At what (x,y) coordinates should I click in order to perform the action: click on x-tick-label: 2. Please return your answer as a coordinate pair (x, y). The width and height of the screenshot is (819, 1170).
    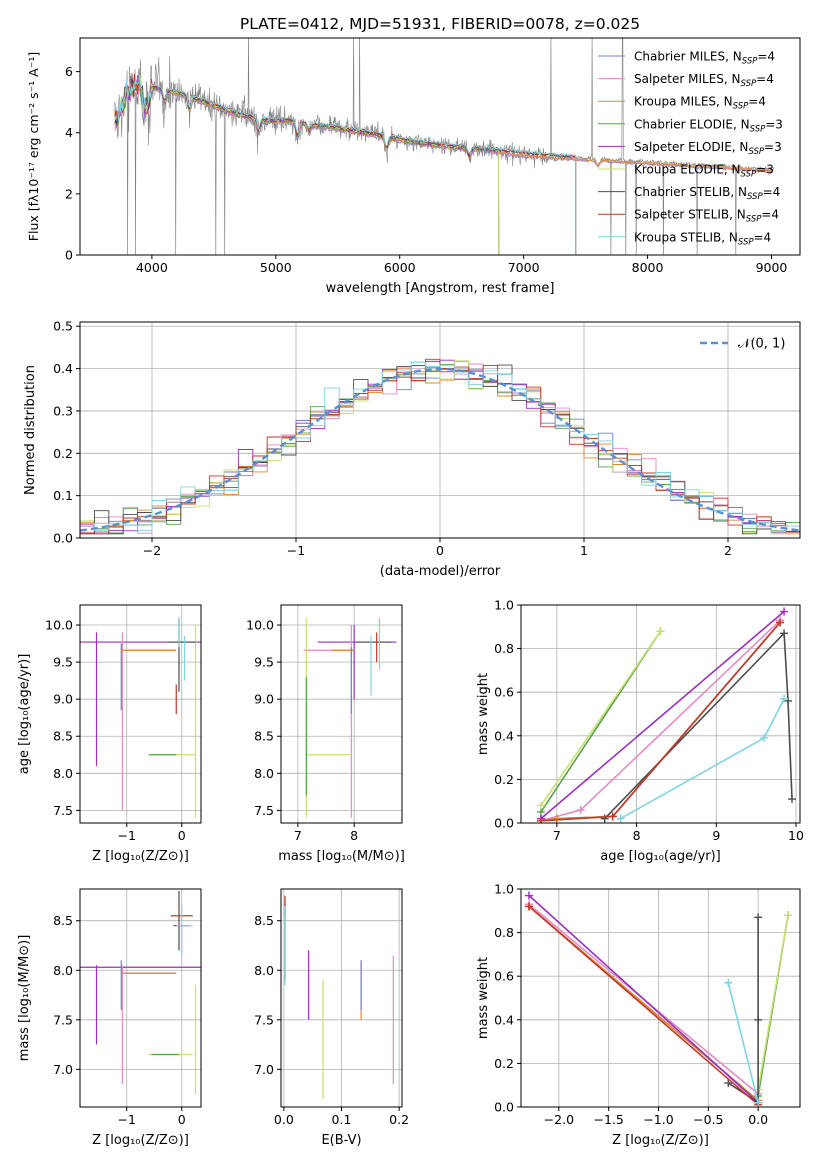
    Looking at the image, I should click on (728, 550).